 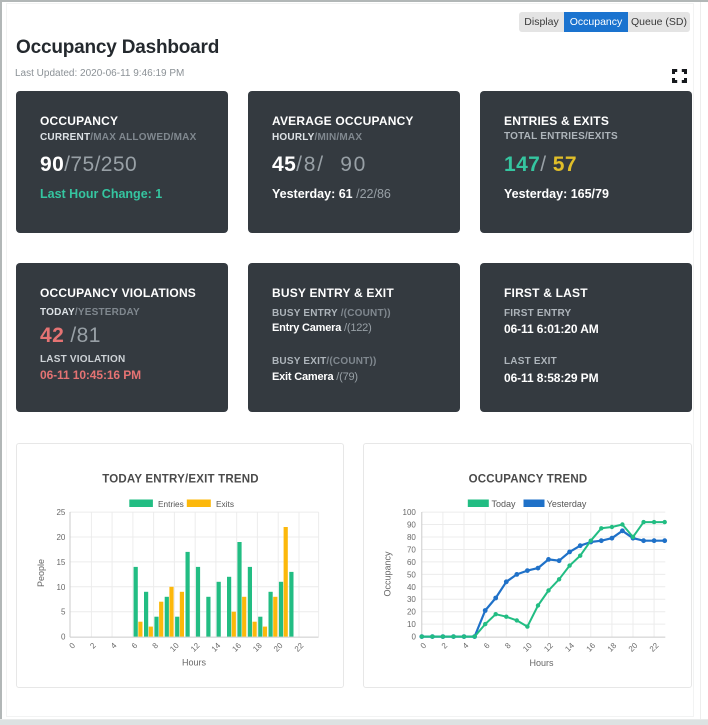 What do you see at coordinates (171, 504) in the screenshot?
I see `svg-text: Entries` at bounding box center [171, 504].